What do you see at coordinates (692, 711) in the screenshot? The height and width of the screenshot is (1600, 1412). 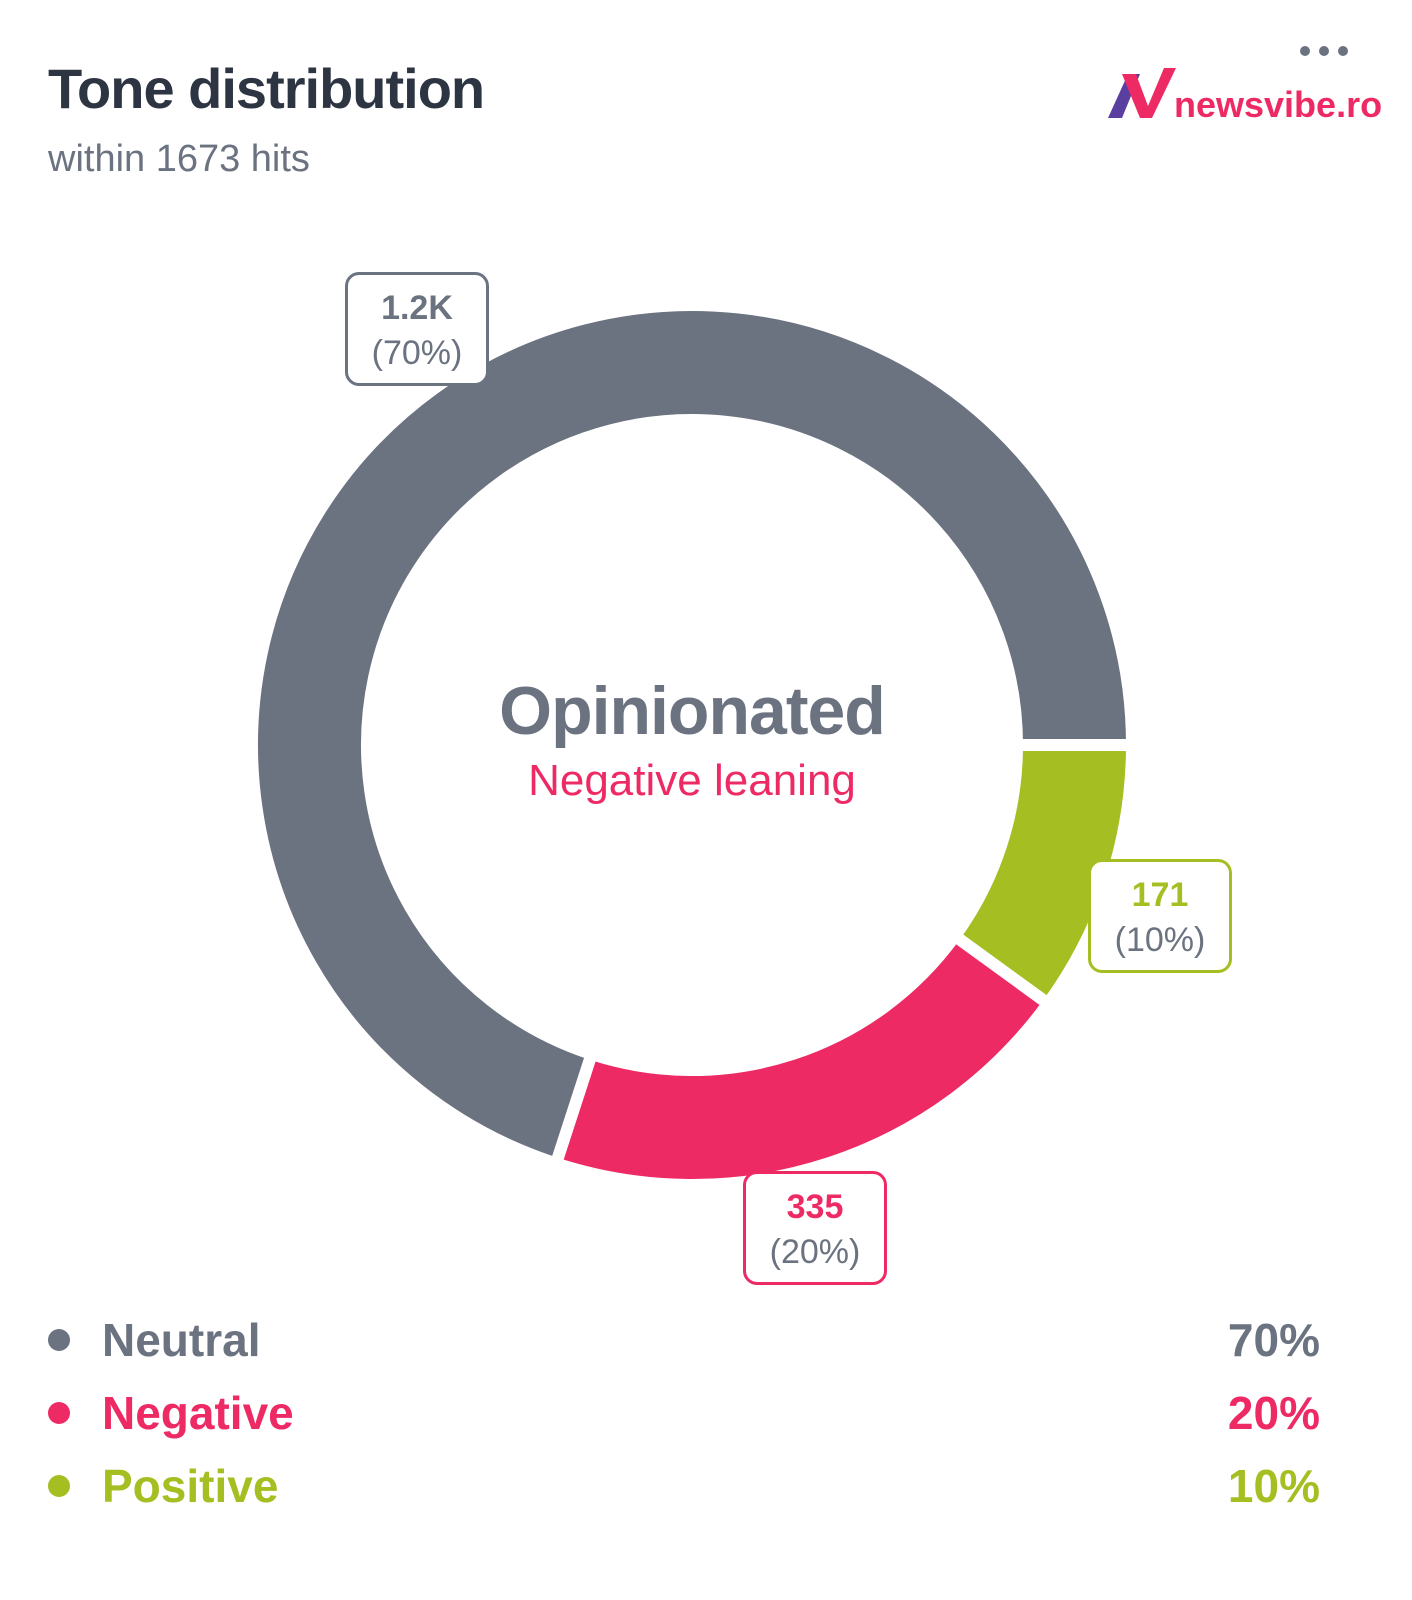 I see `center-label: Opinionated` at bounding box center [692, 711].